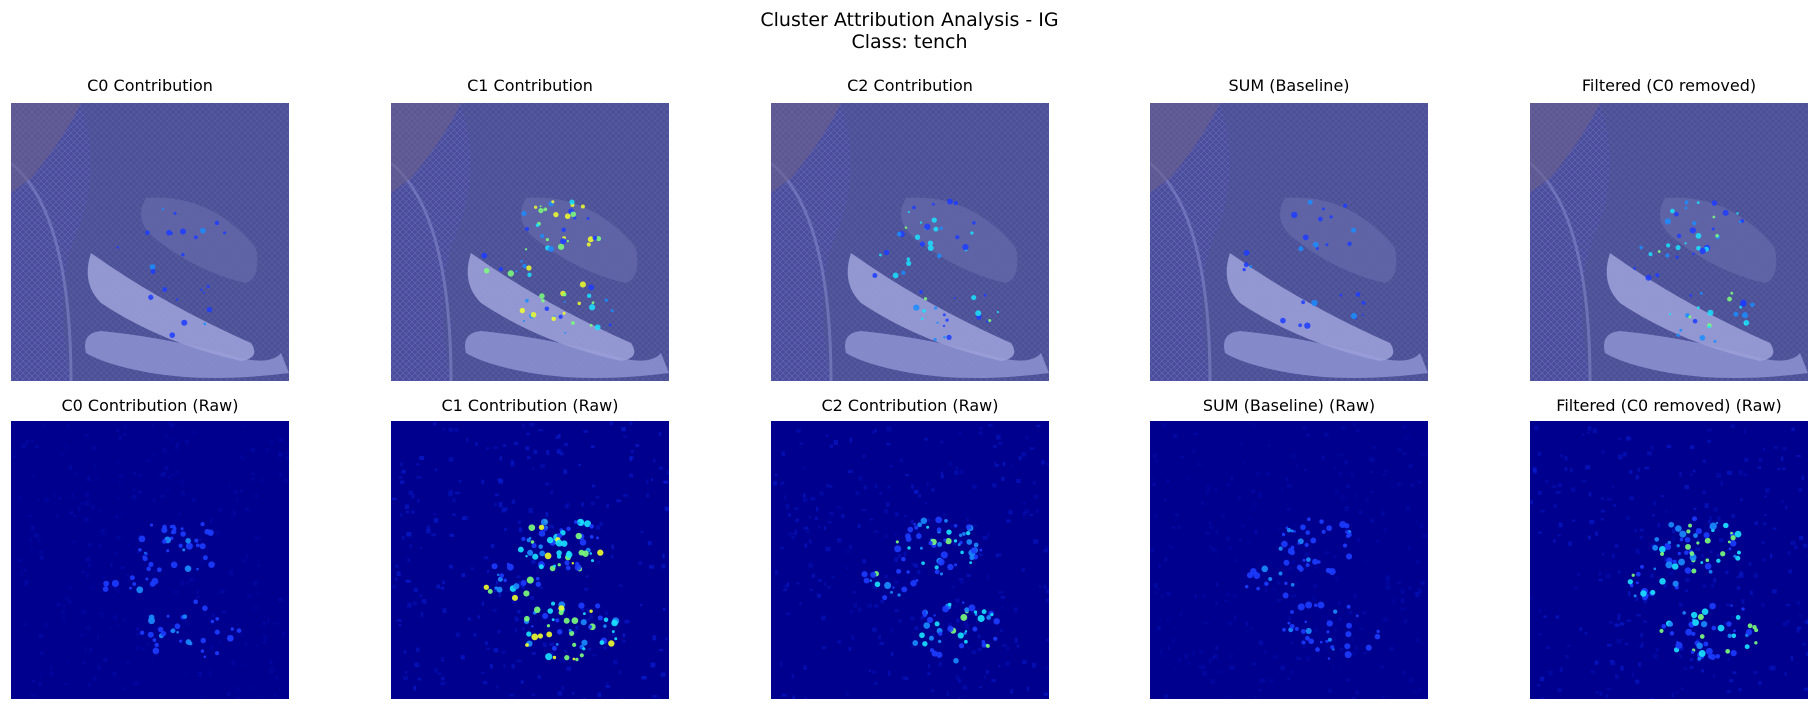  Describe the element at coordinates (1669, 85) in the screenshot. I see `panel-title-filtered: Filtered (C0 removed)` at that location.